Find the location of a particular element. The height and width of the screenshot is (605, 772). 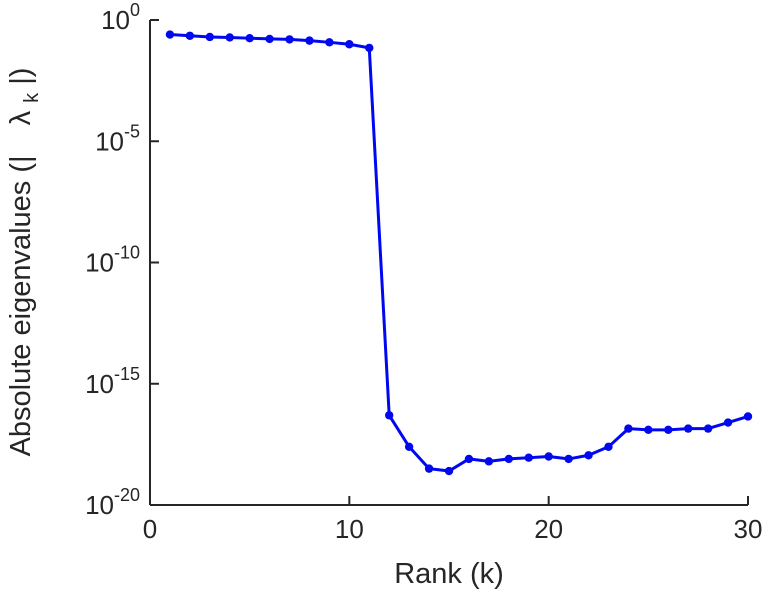

y-tick-label: 10⁻¹⁵ is located at coordinates (112, 381).